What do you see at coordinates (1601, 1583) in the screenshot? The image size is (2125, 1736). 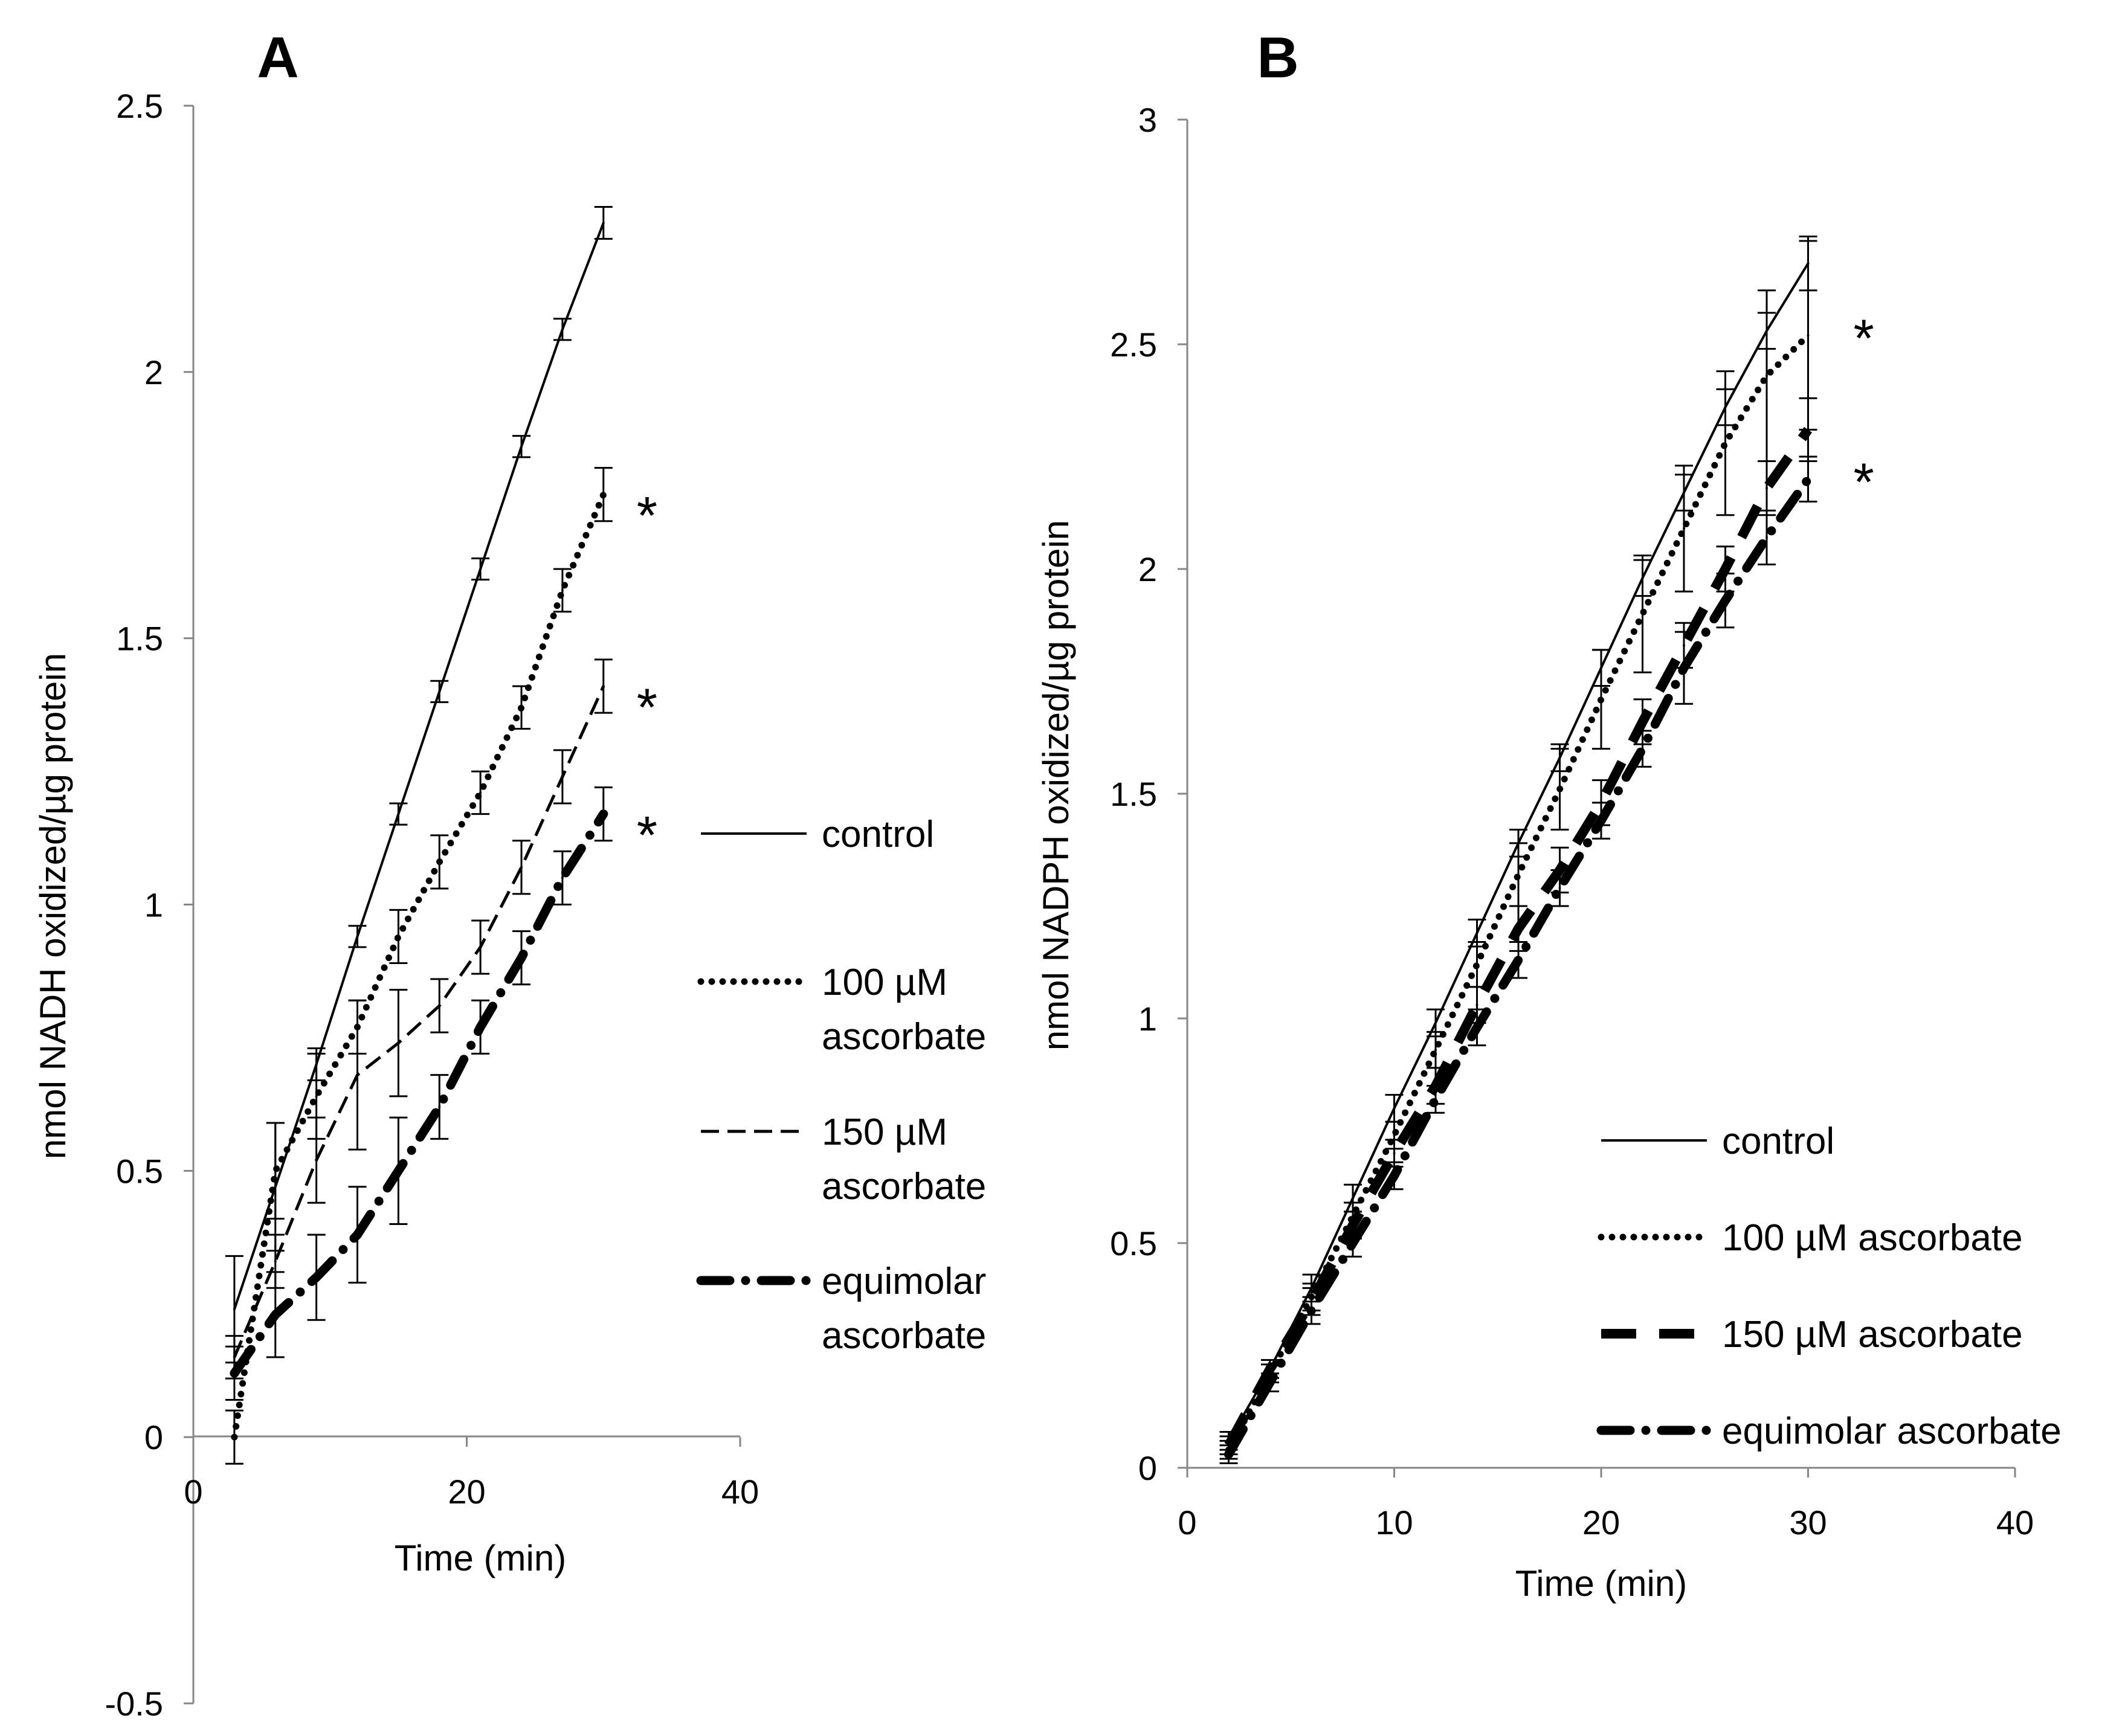 I see `panel-b-x-title: Time (min)` at bounding box center [1601, 1583].